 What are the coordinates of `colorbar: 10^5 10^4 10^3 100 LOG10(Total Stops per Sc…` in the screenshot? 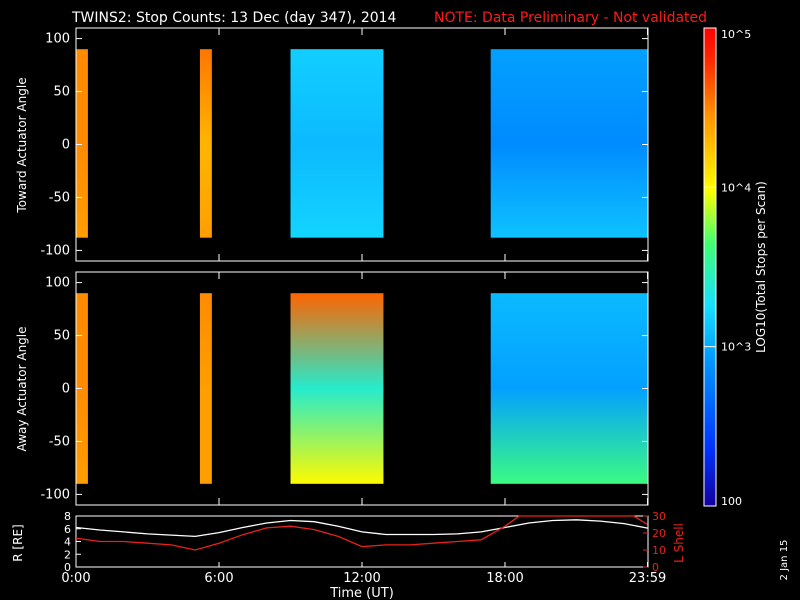 It's located at (735, 267).